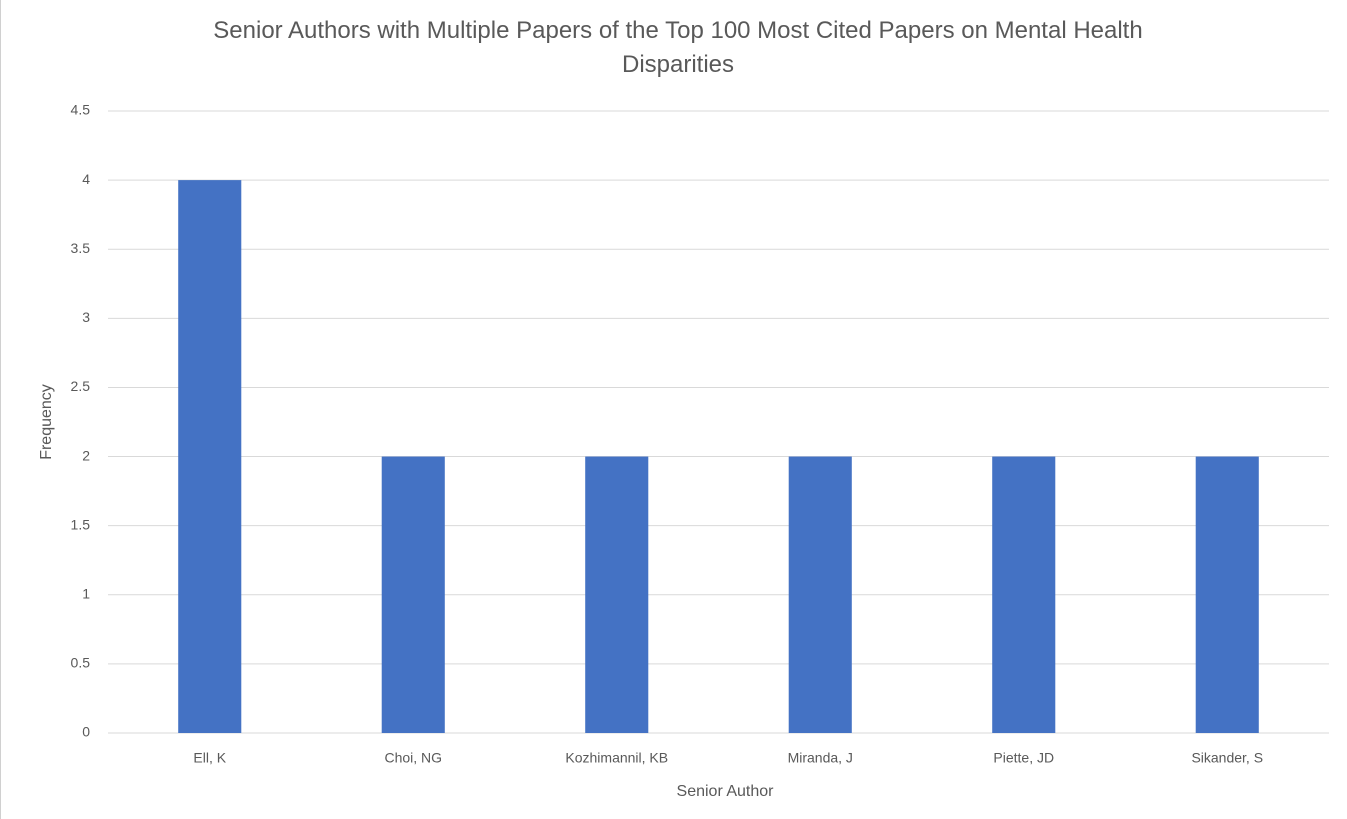  What do you see at coordinates (81, 663) in the screenshot?
I see `y-tick-label: 0.5` at bounding box center [81, 663].